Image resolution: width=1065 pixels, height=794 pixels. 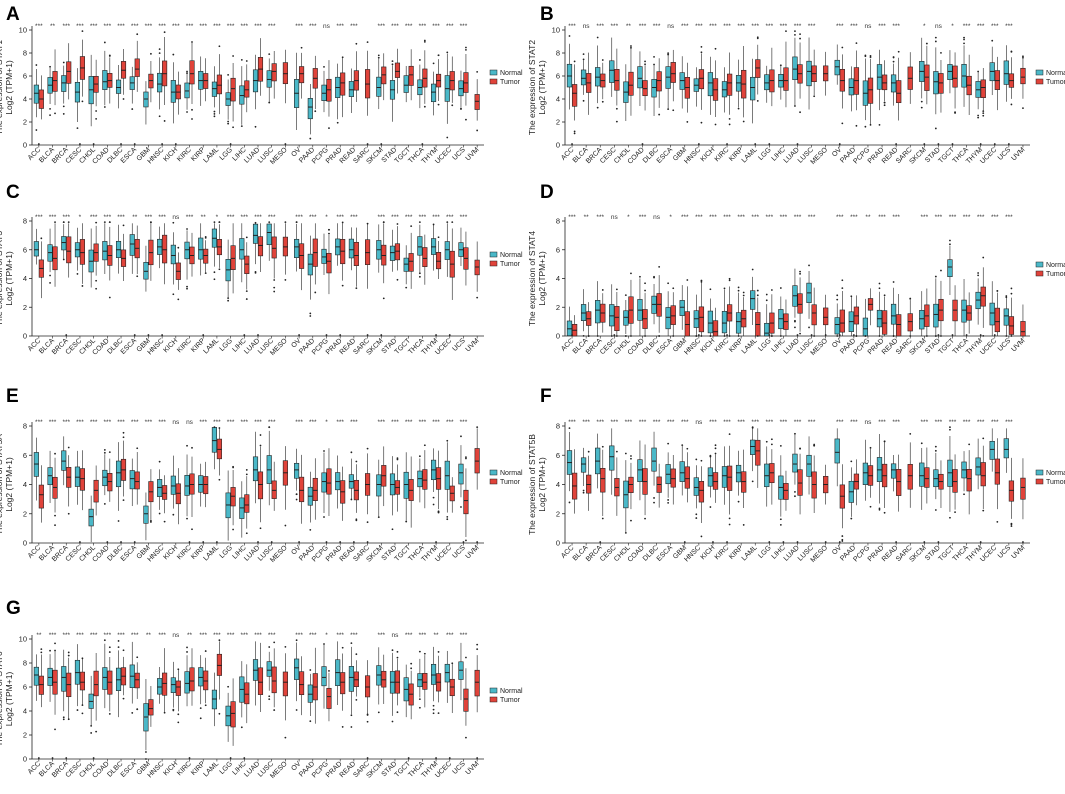 I want to click on panel-letter: B, so click(x=547, y=14).